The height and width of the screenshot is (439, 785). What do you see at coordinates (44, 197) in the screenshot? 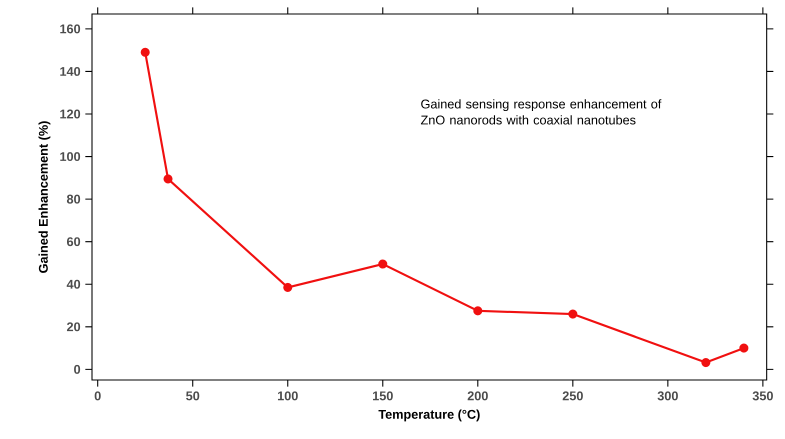
I see `y-axis-title: Gained Enhancement (%)` at bounding box center [44, 197].